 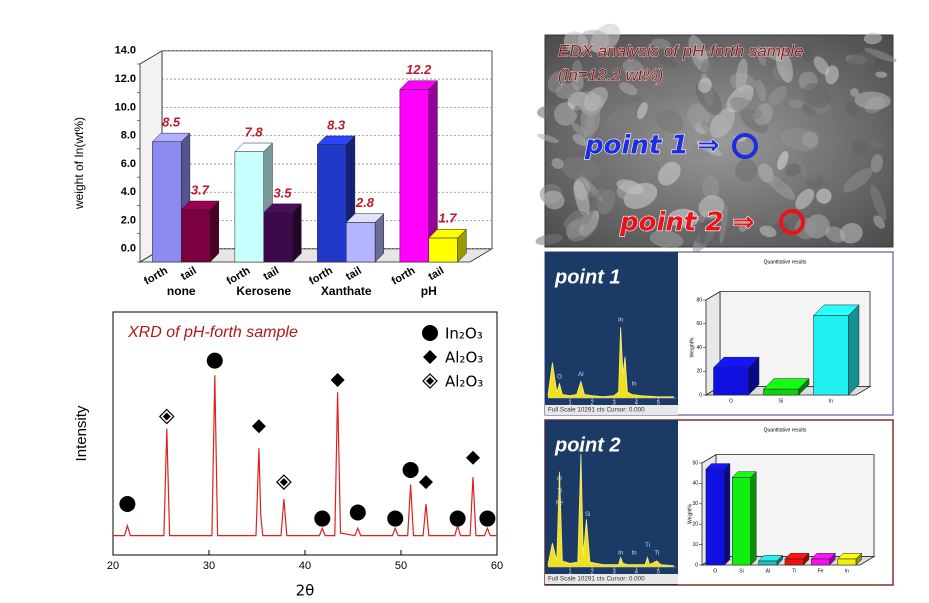 What do you see at coordinates (804, 386) in the screenshot?
I see `bar-side` at bounding box center [804, 386].